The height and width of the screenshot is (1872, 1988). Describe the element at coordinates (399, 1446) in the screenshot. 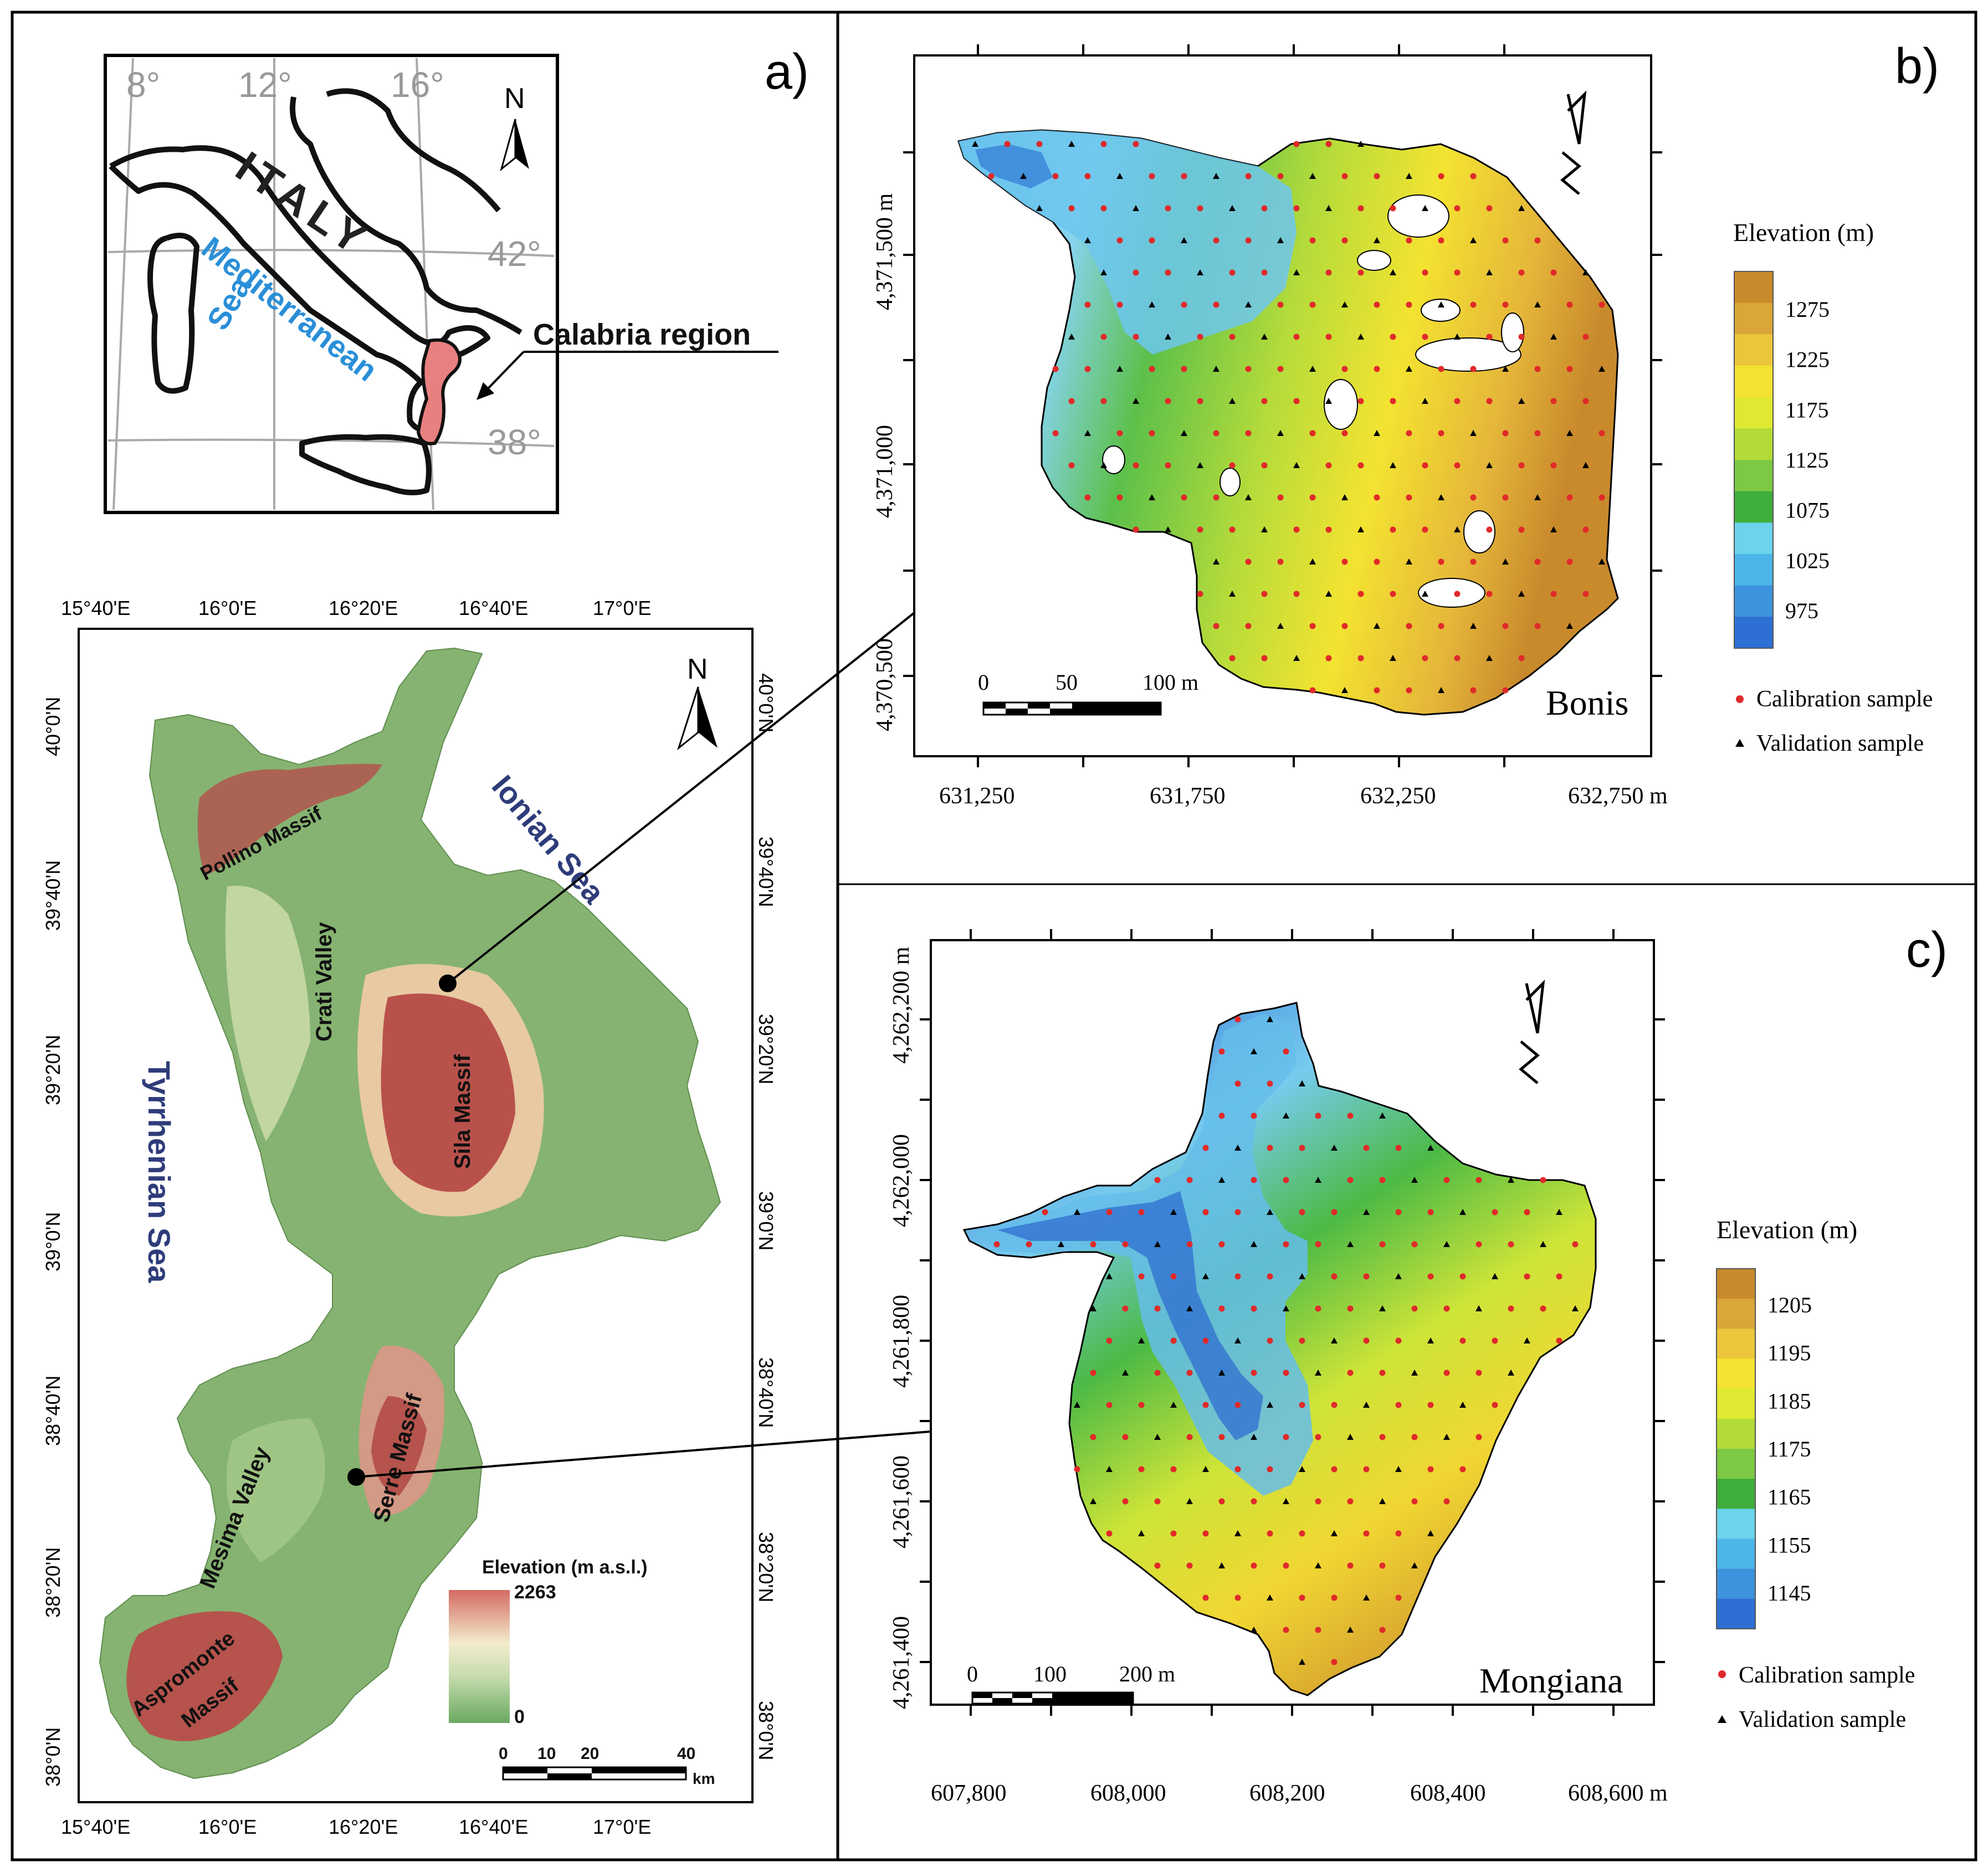

I see `serre-relief-inner` at that location.